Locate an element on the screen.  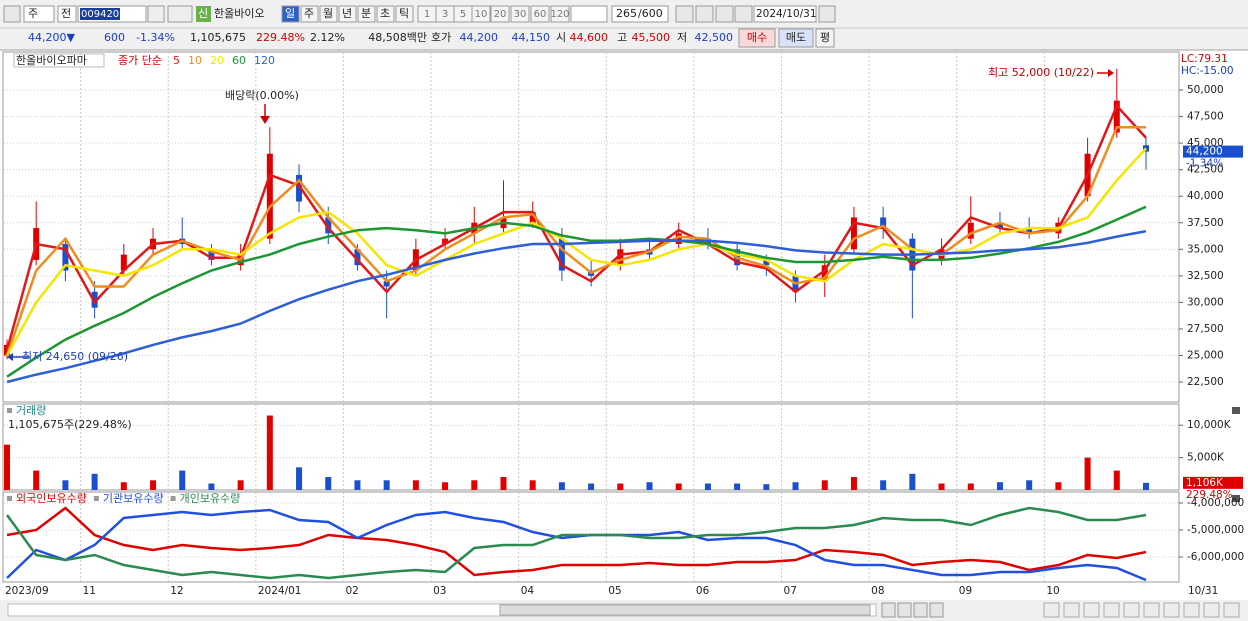
label: 1 is located at coordinates (427, 14).